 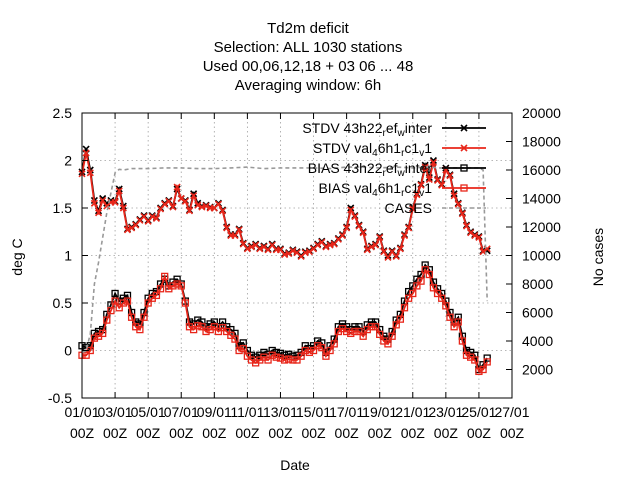 What do you see at coordinates (68, 256) in the screenshot?
I see `y-tick-label: 1` at bounding box center [68, 256].